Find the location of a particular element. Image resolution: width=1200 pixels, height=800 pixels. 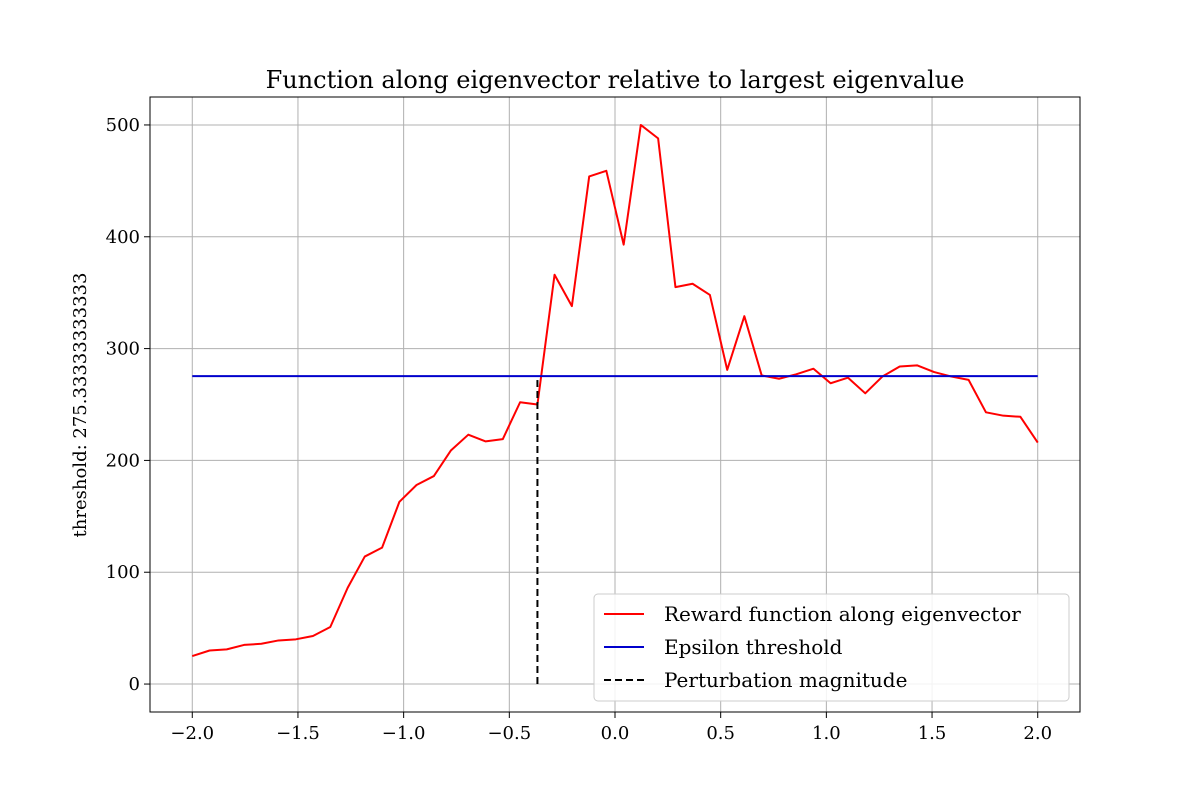

x-tick-label: 1.5 is located at coordinates (932, 733).